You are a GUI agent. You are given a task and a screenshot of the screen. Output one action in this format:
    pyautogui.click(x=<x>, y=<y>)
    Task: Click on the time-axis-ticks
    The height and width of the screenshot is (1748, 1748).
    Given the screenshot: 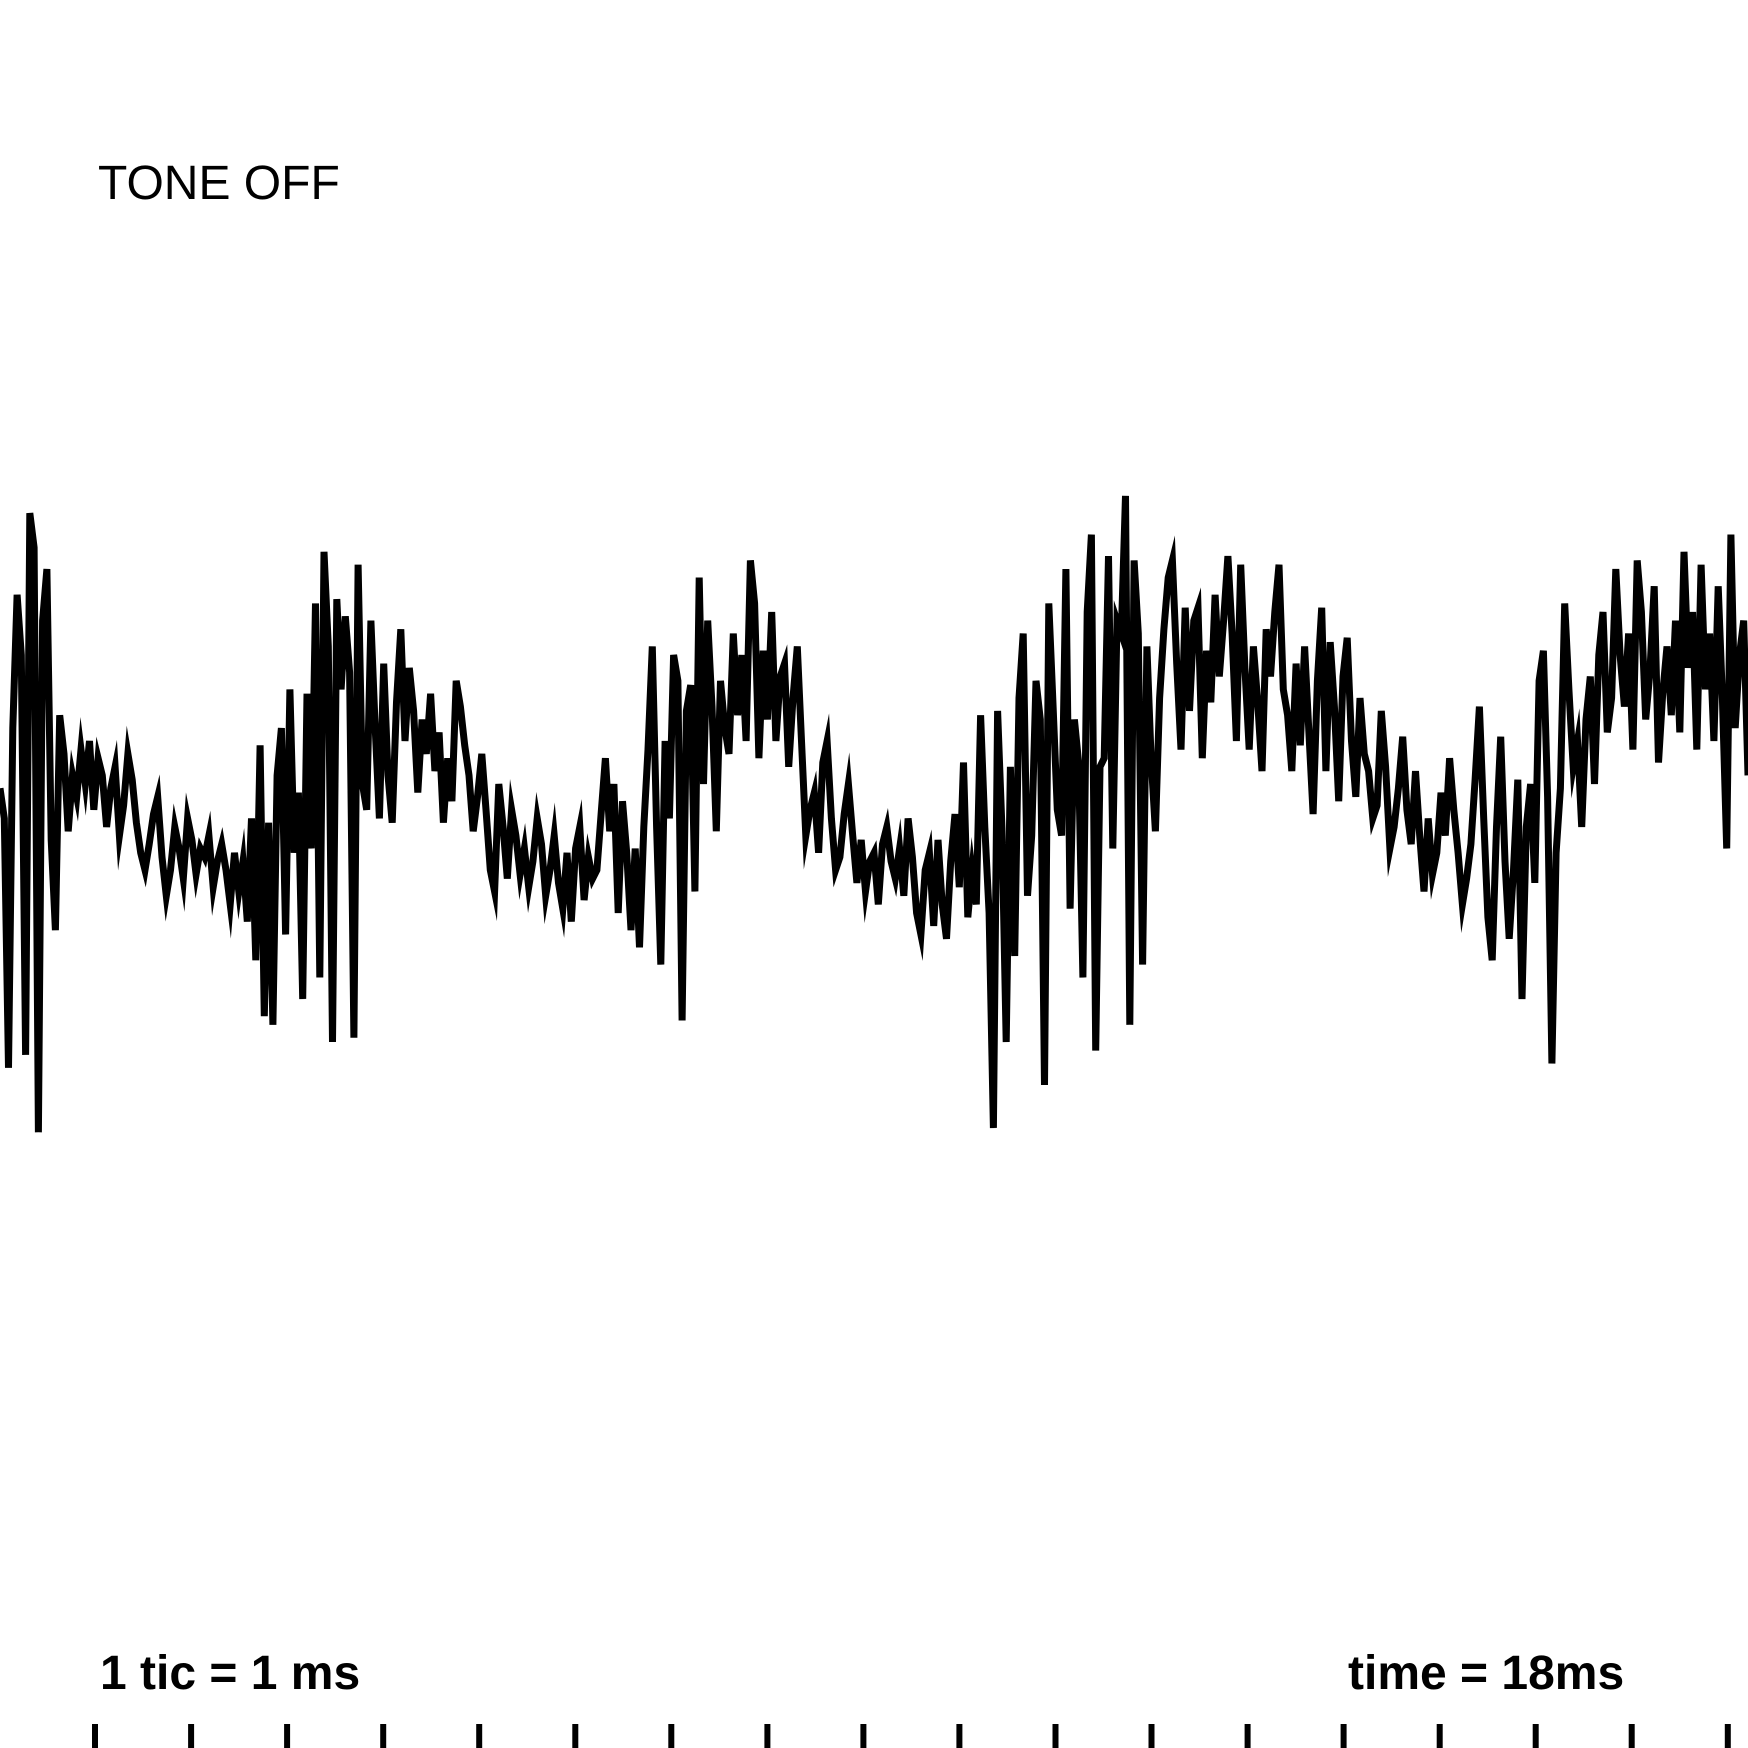 What is the action you would take?
    pyautogui.click(x=911, y=1736)
    